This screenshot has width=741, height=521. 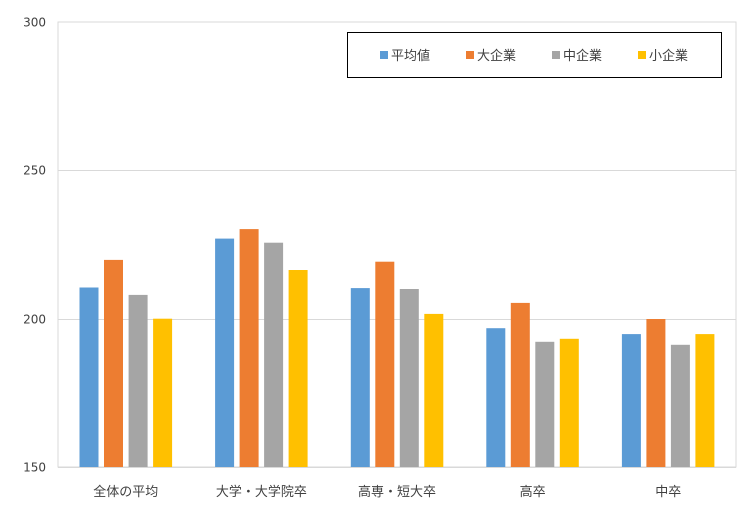 What do you see at coordinates (34, 171) in the screenshot?
I see `y-tick-label: 250` at bounding box center [34, 171].